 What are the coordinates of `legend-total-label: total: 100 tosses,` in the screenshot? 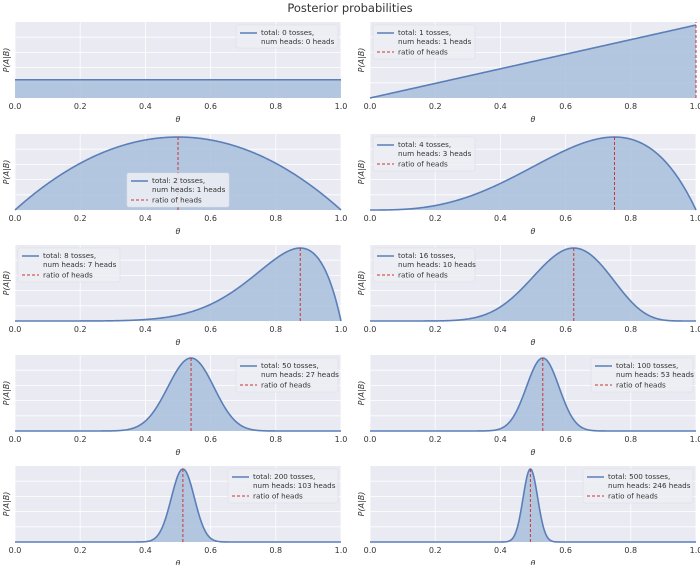 It's located at (647, 365).